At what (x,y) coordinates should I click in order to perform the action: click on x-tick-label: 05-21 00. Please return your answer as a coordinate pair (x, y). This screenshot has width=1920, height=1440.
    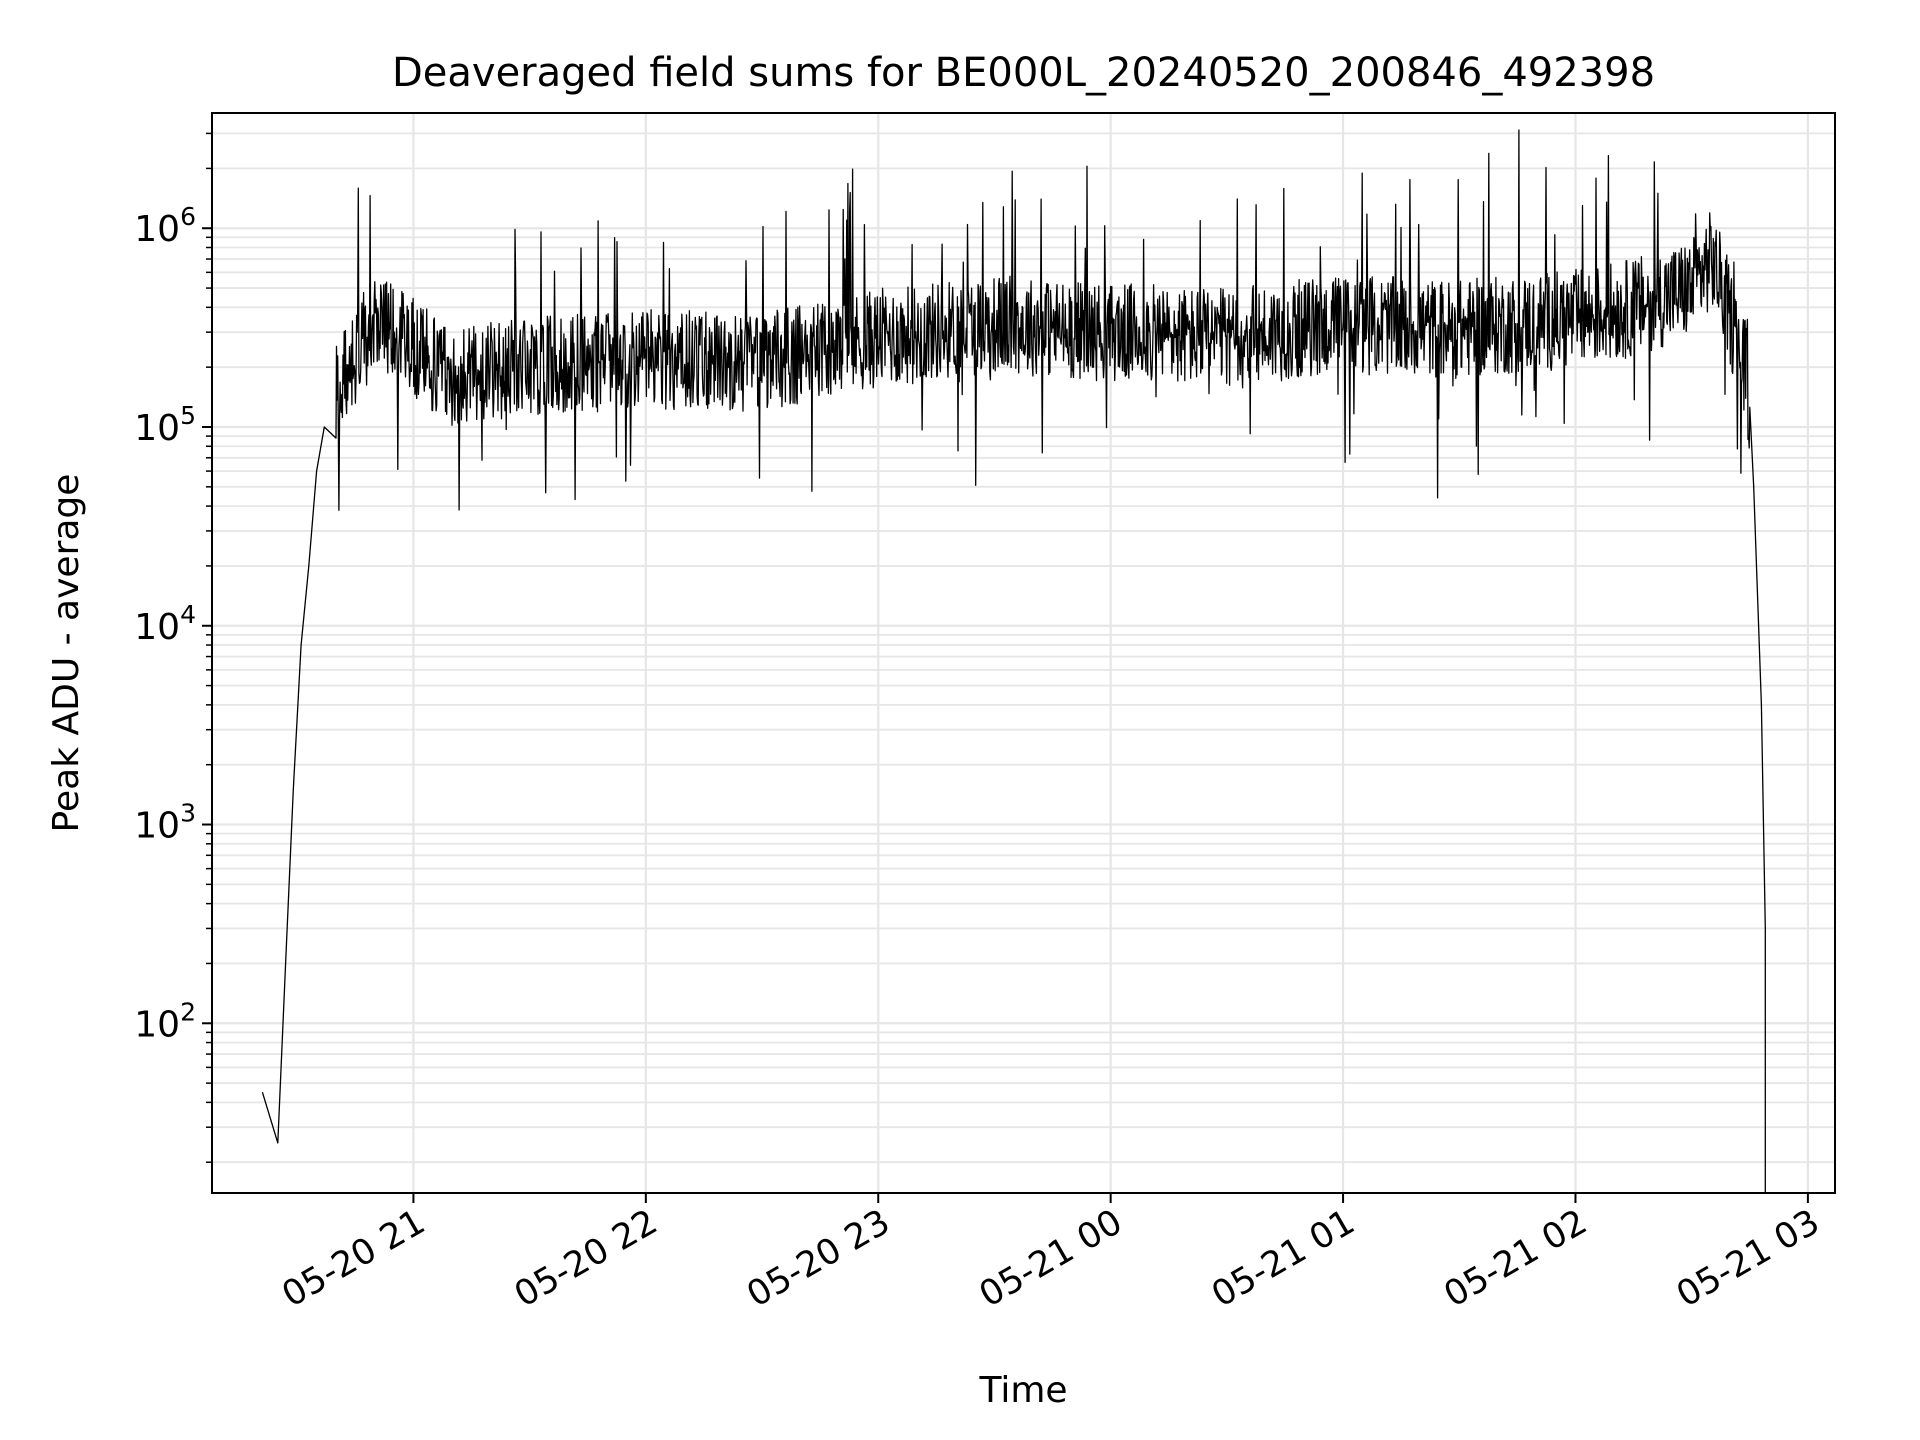
    Looking at the image, I should click on (1051, 1258).